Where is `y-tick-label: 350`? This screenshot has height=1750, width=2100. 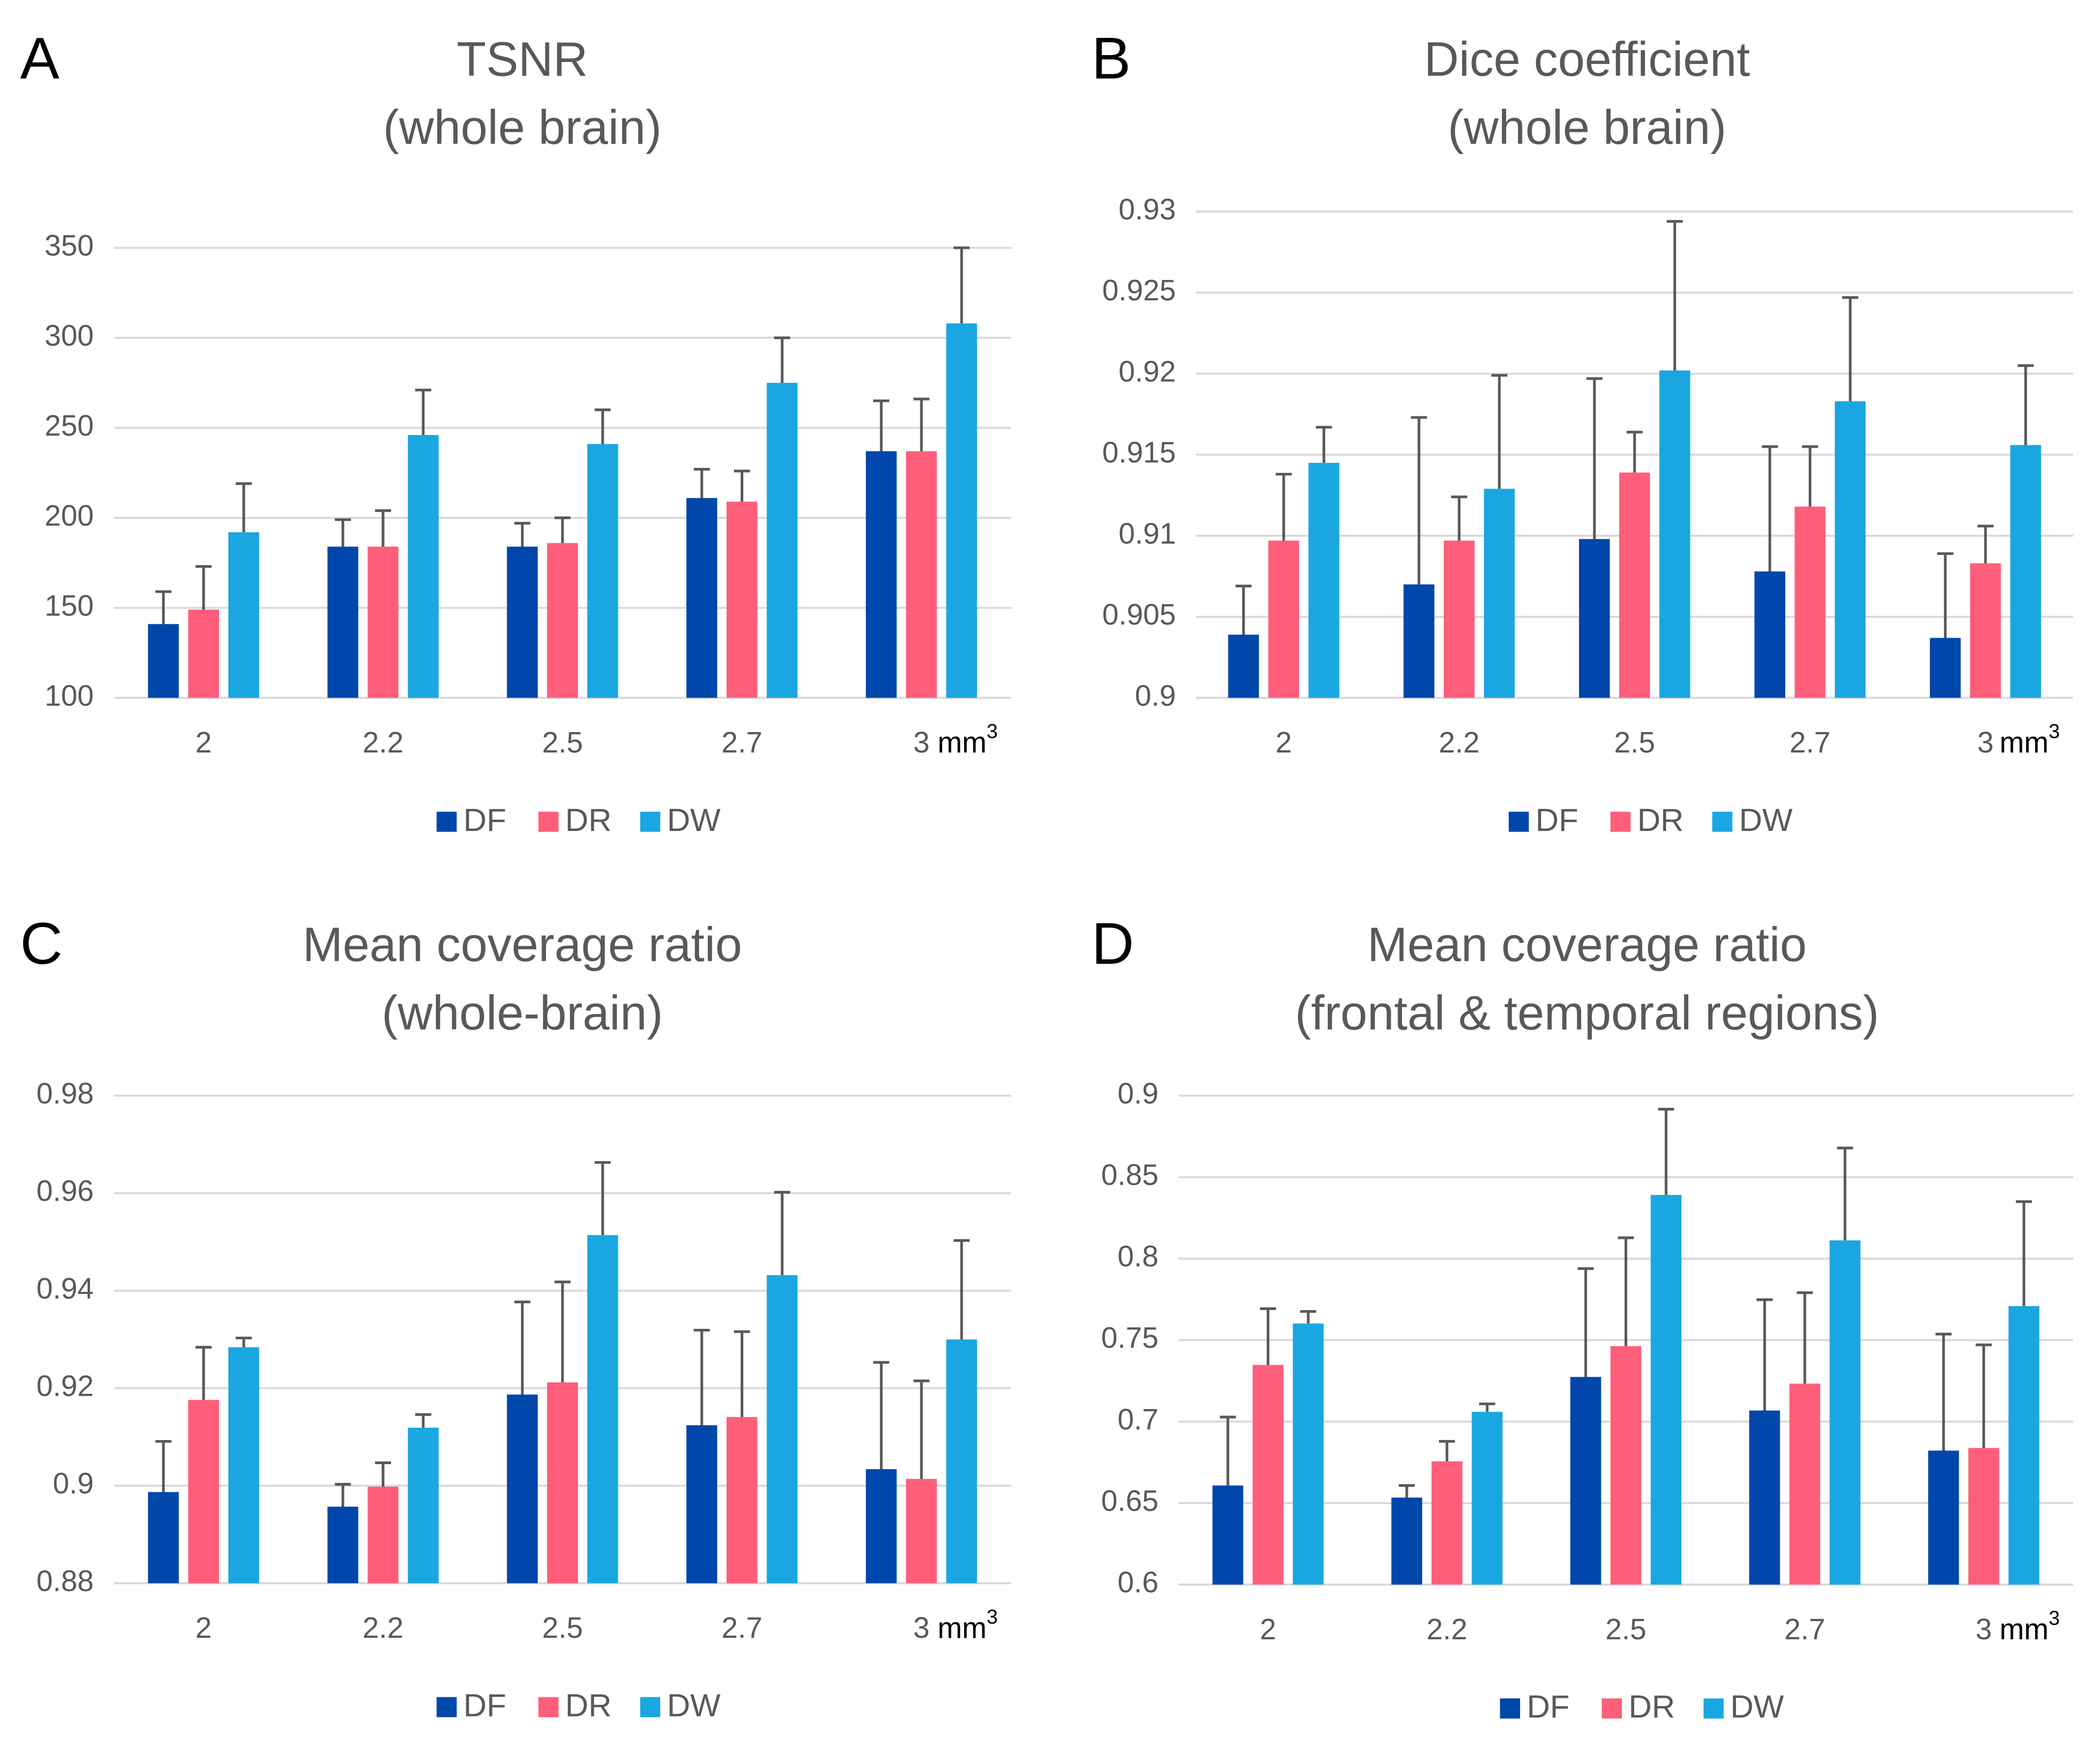
y-tick-label: 350 is located at coordinates (69, 245).